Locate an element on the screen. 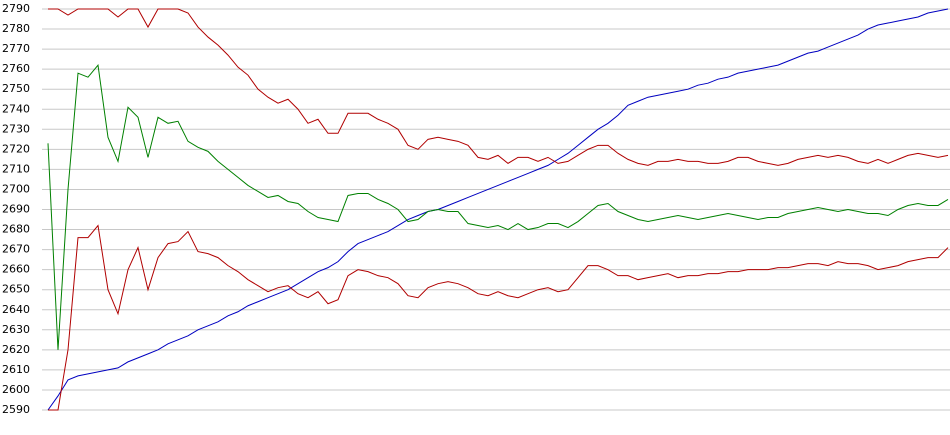 This screenshot has height=435, width=950. y-tick-label: 2620 is located at coordinates (16, 349).